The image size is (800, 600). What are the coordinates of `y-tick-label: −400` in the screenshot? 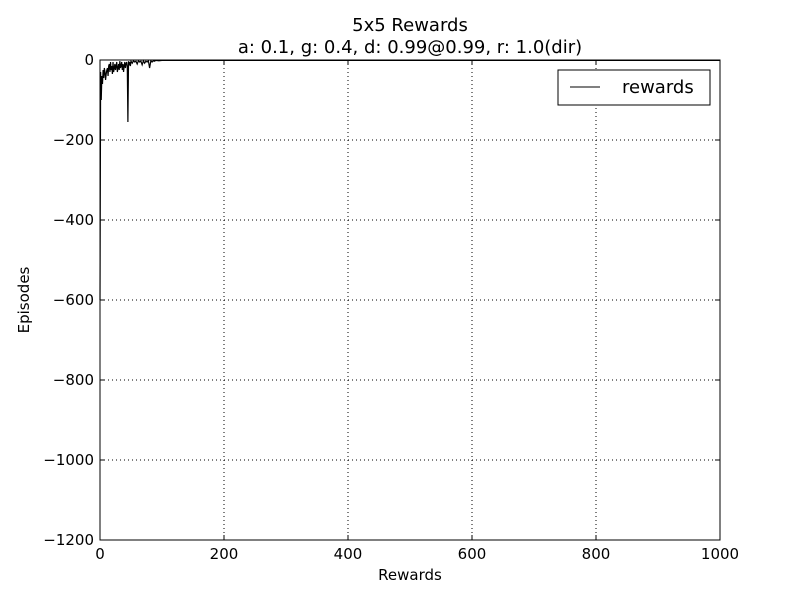 It's located at (73, 220).